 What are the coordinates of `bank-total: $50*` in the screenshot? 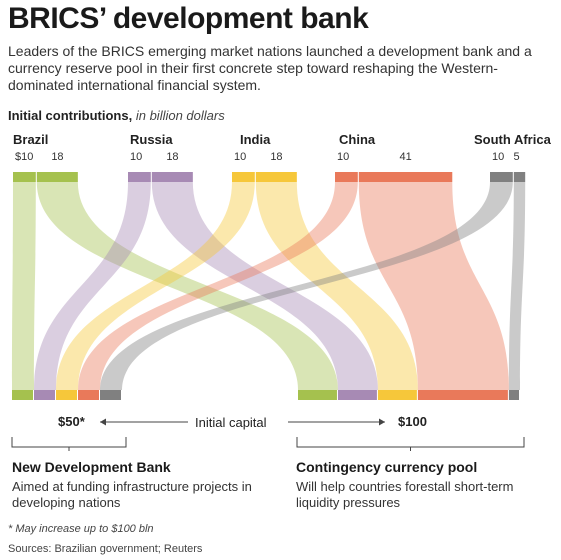 It's located at (71, 421).